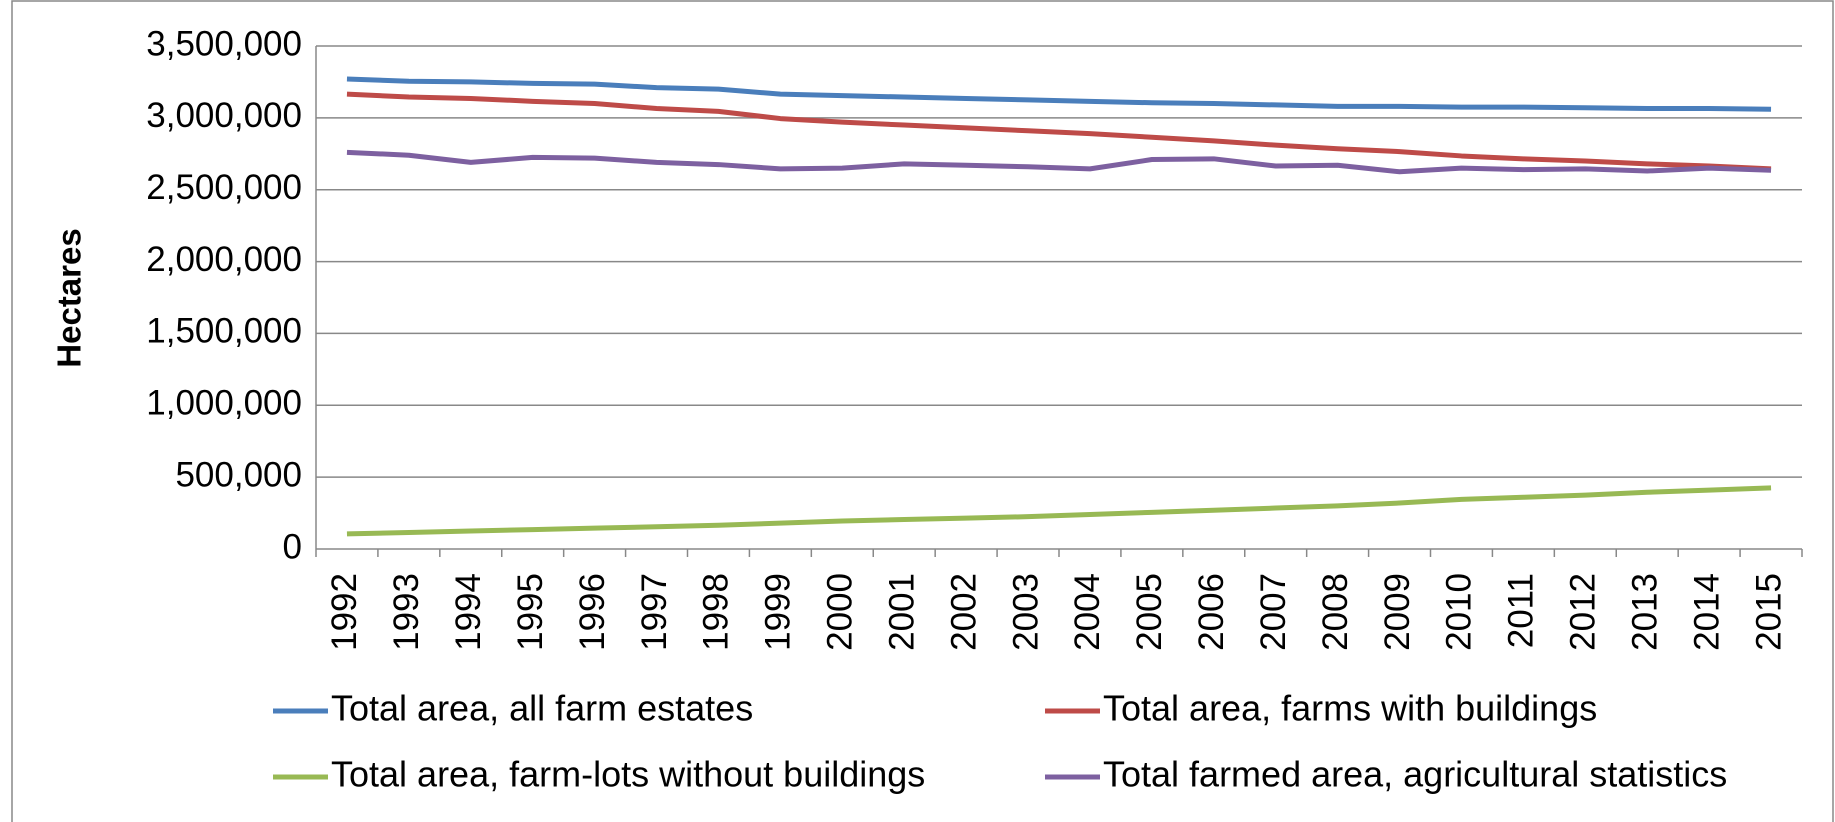 The image size is (1835, 822). I want to click on y-tick-label: 0, so click(292, 546).